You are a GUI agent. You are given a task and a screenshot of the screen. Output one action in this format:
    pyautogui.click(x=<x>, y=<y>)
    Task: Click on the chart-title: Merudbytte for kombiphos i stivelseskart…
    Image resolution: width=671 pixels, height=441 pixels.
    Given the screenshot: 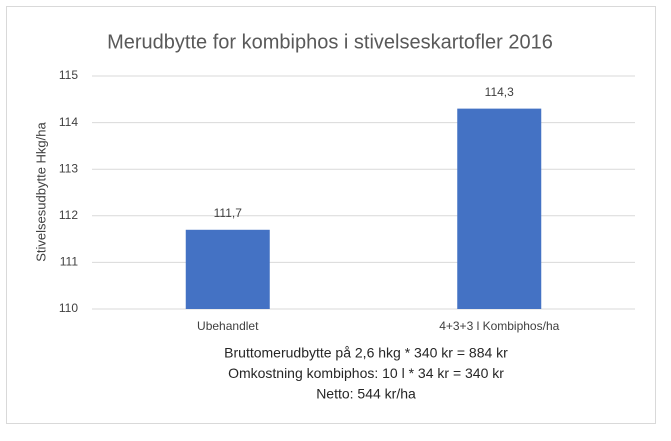 What is the action you would take?
    pyautogui.click(x=330, y=42)
    